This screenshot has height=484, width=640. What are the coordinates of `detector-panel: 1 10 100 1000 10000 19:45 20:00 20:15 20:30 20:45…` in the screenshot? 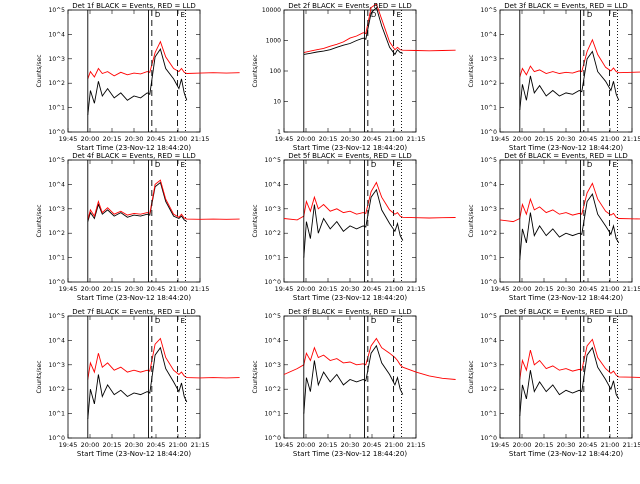 It's located at (354, 77).